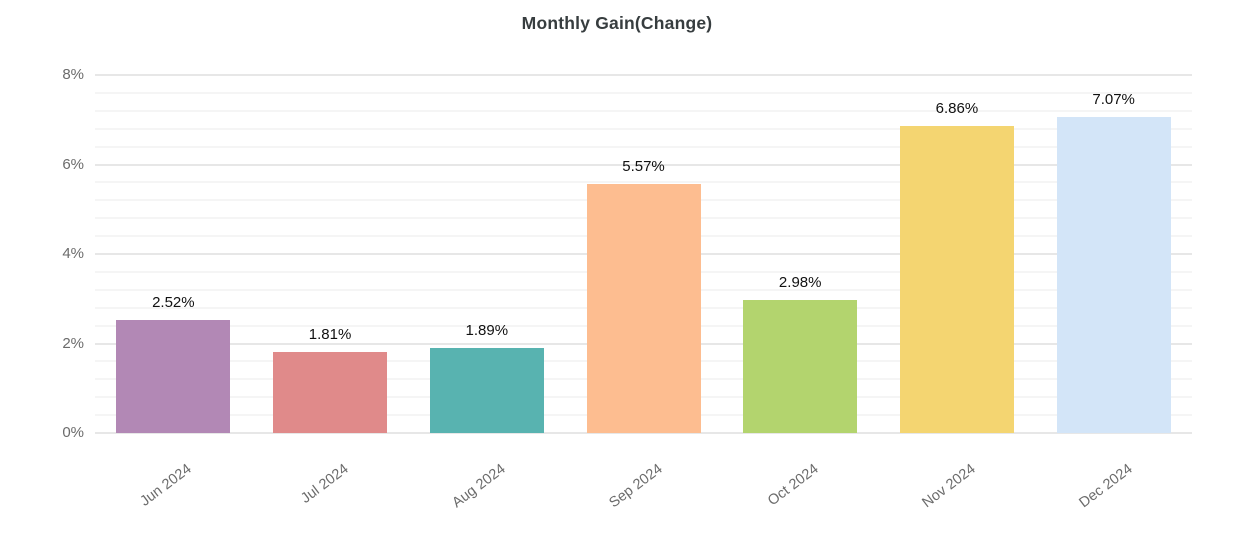 This screenshot has height=552, width=1234. What do you see at coordinates (800, 282) in the screenshot?
I see `bar-value-label: 2.98%` at bounding box center [800, 282].